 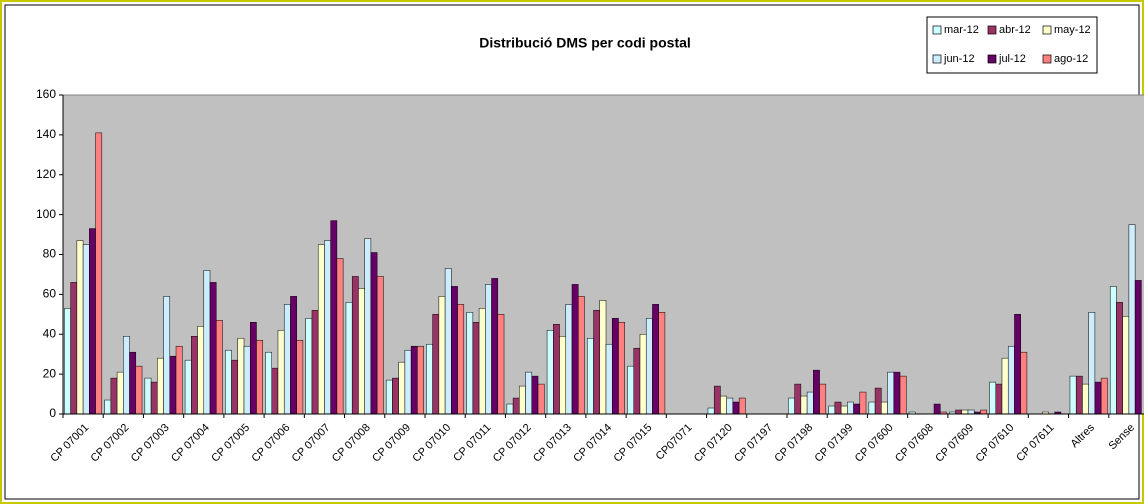 I want to click on y-tick-label: 100, so click(x=46, y=214).